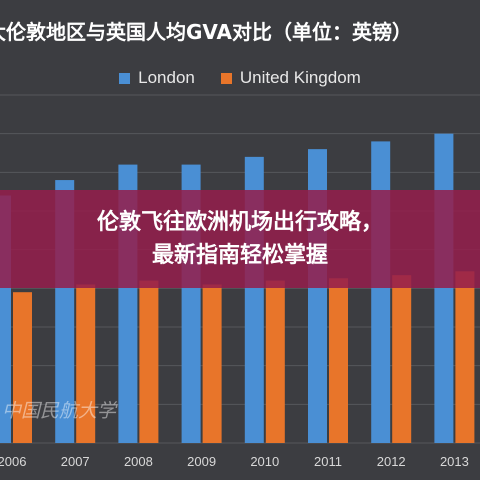 This screenshot has width=480, height=480. I want to click on bar-uk-2008, so click(149, 361).